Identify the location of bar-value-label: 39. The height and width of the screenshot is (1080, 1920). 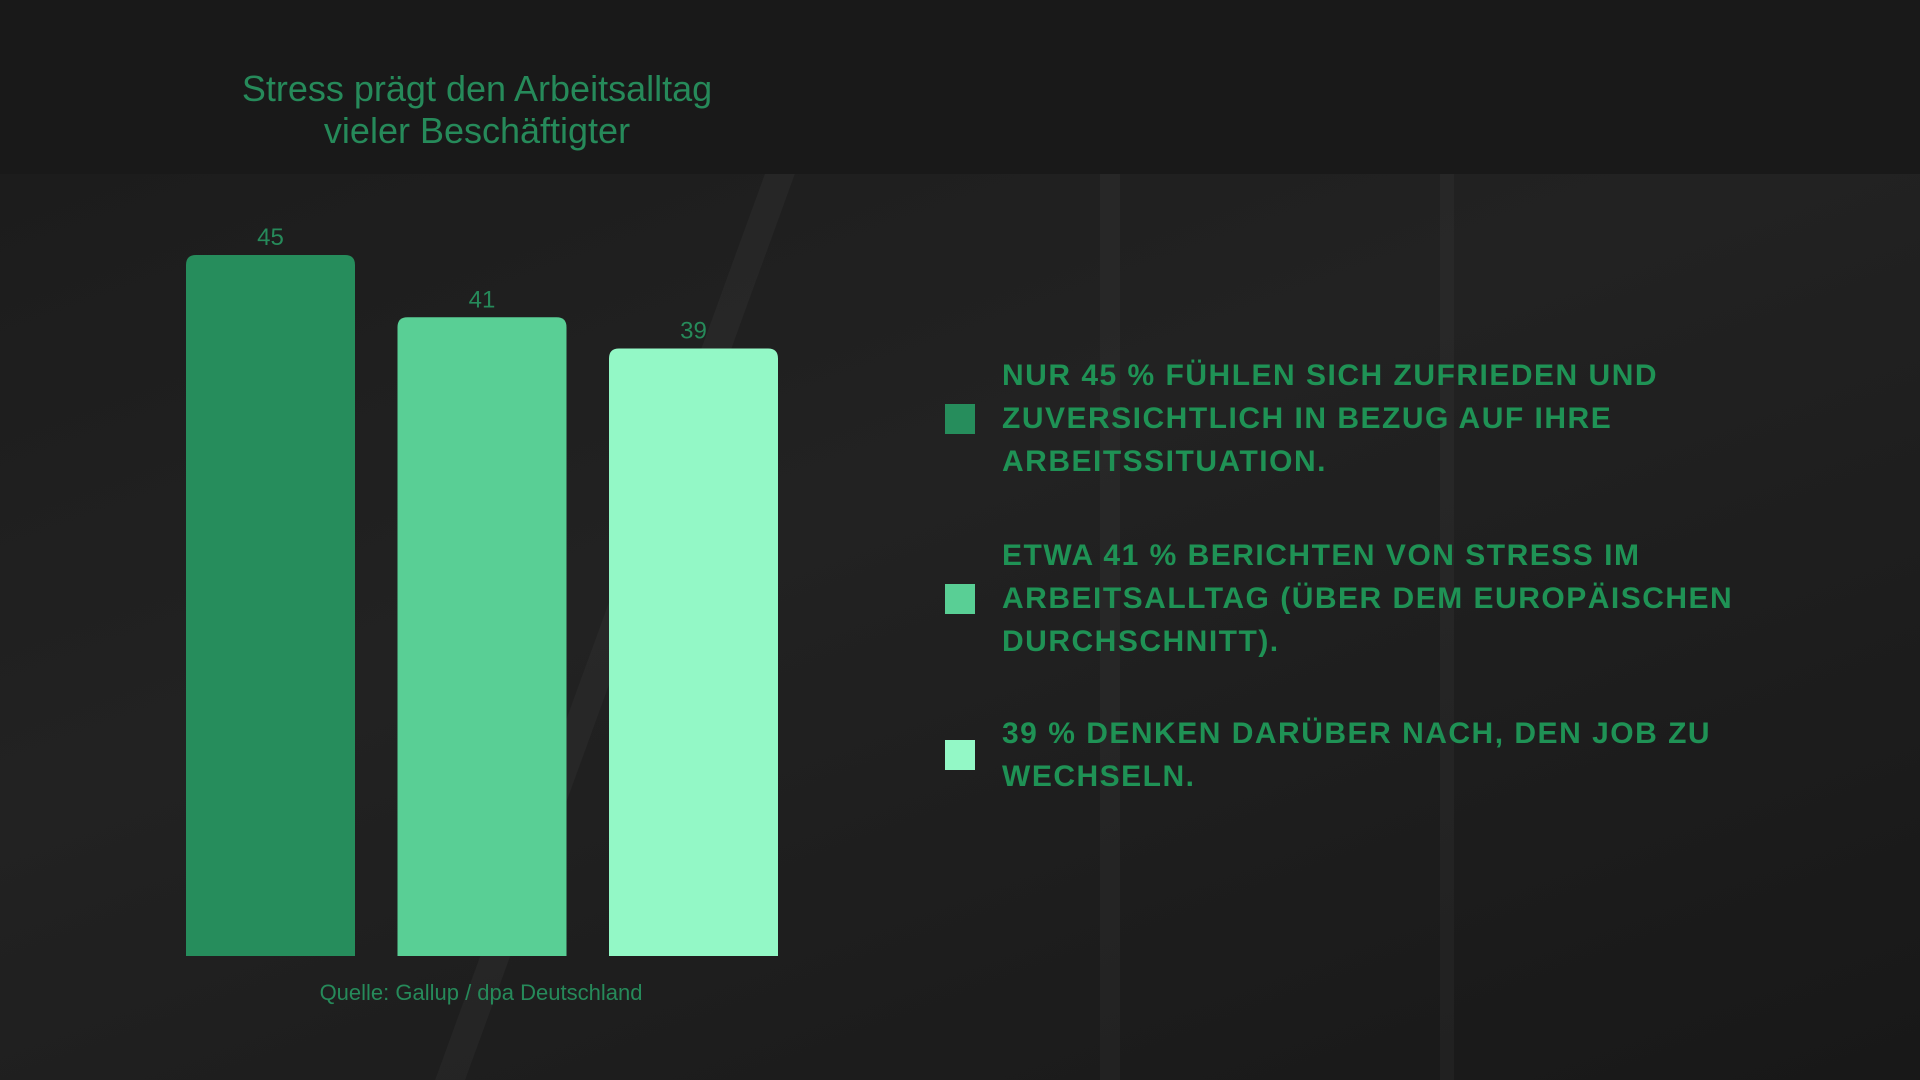
(693, 330).